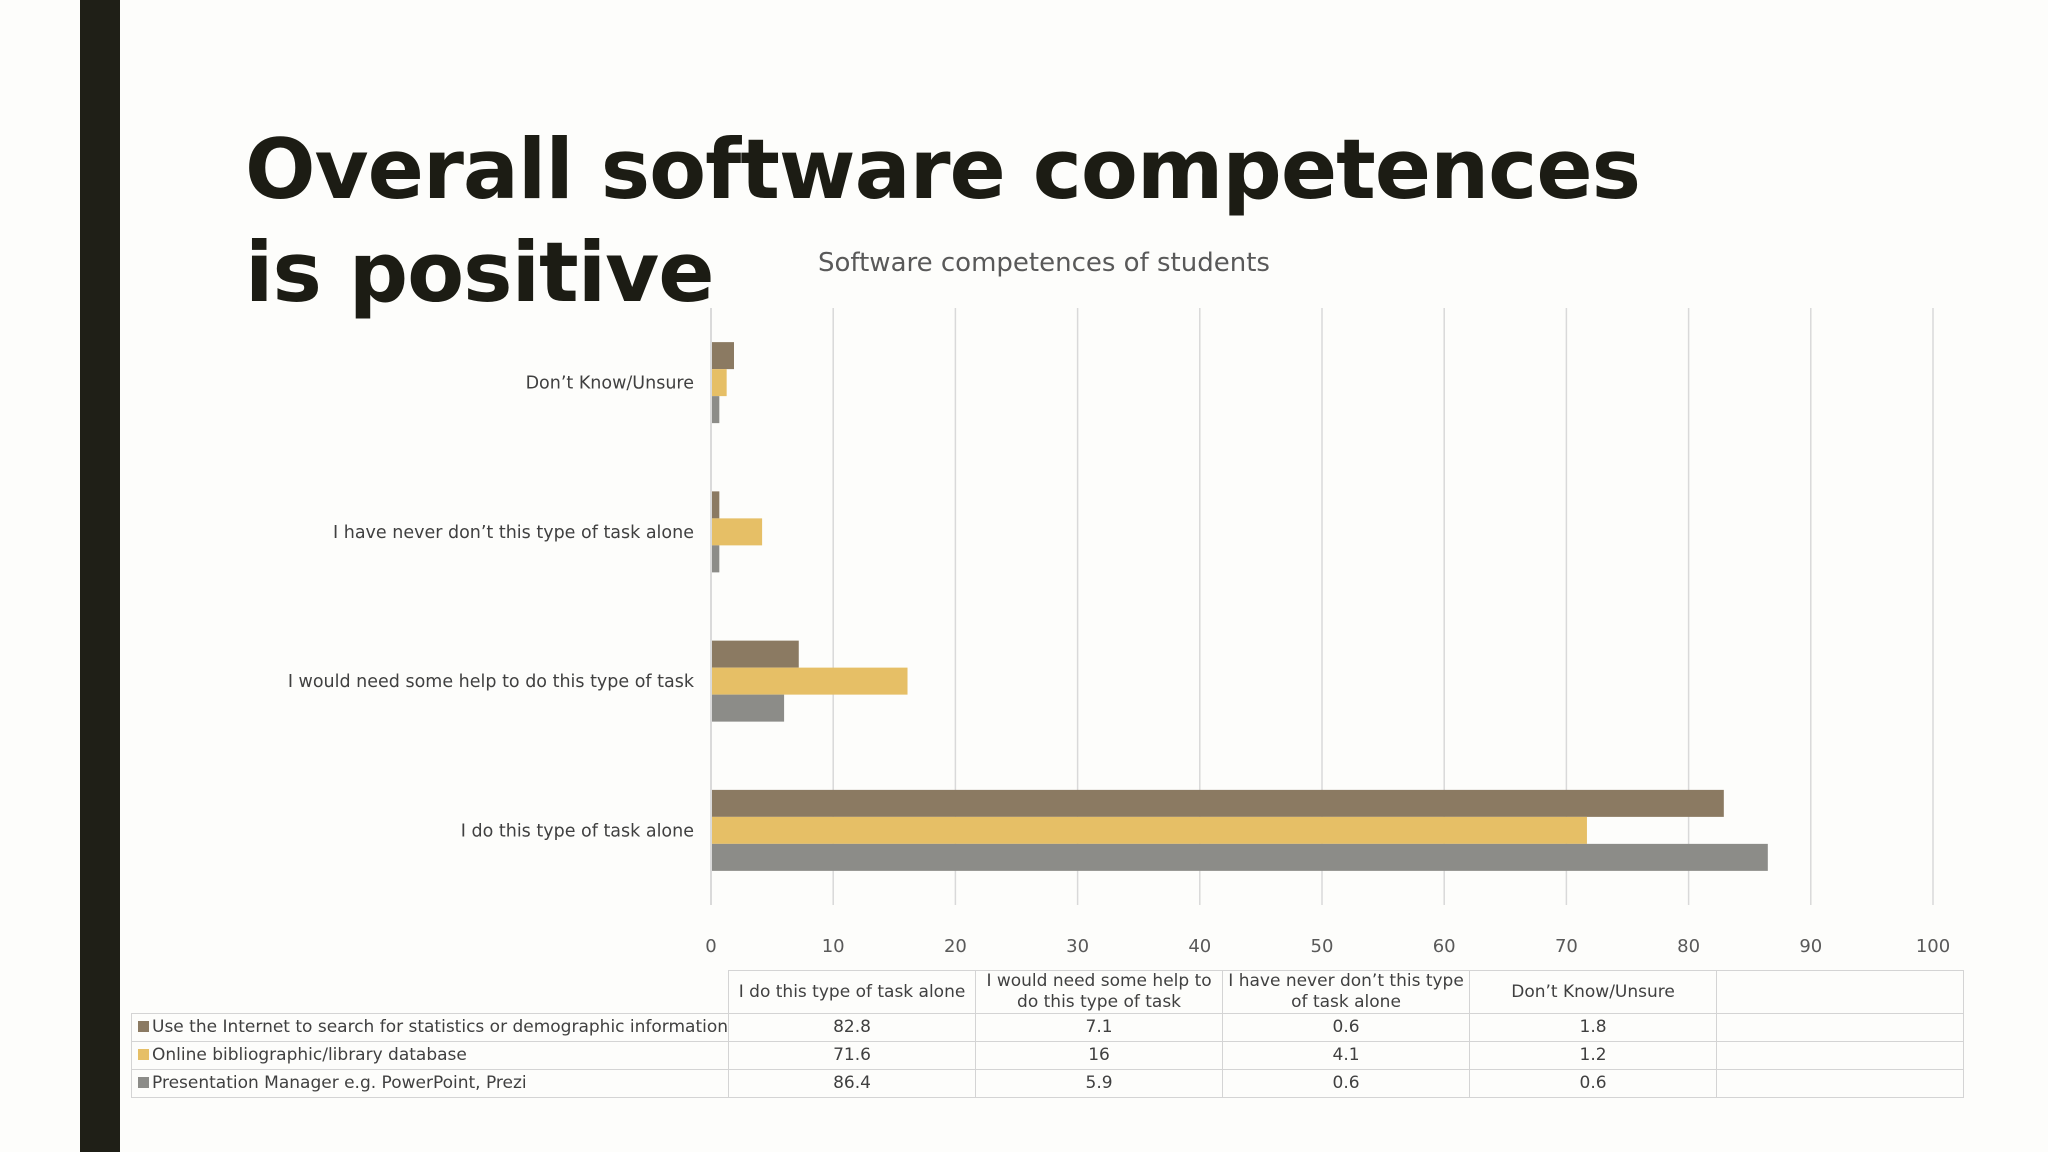  What do you see at coordinates (1810, 946) in the screenshot?
I see `x-tick-label: 90` at bounding box center [1810, 946].